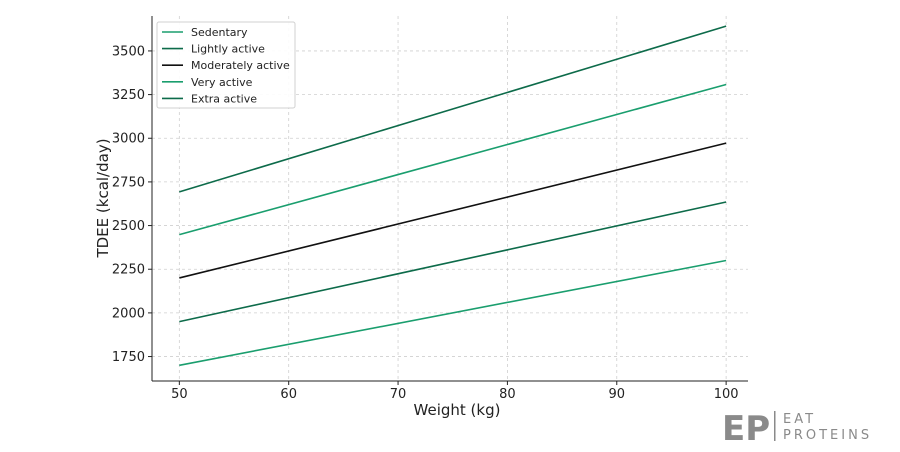 The image size is (900, 452). Describe the element at coordinates (726, 394) in the screenshot. I see `x-tick-label: 100` at that location.